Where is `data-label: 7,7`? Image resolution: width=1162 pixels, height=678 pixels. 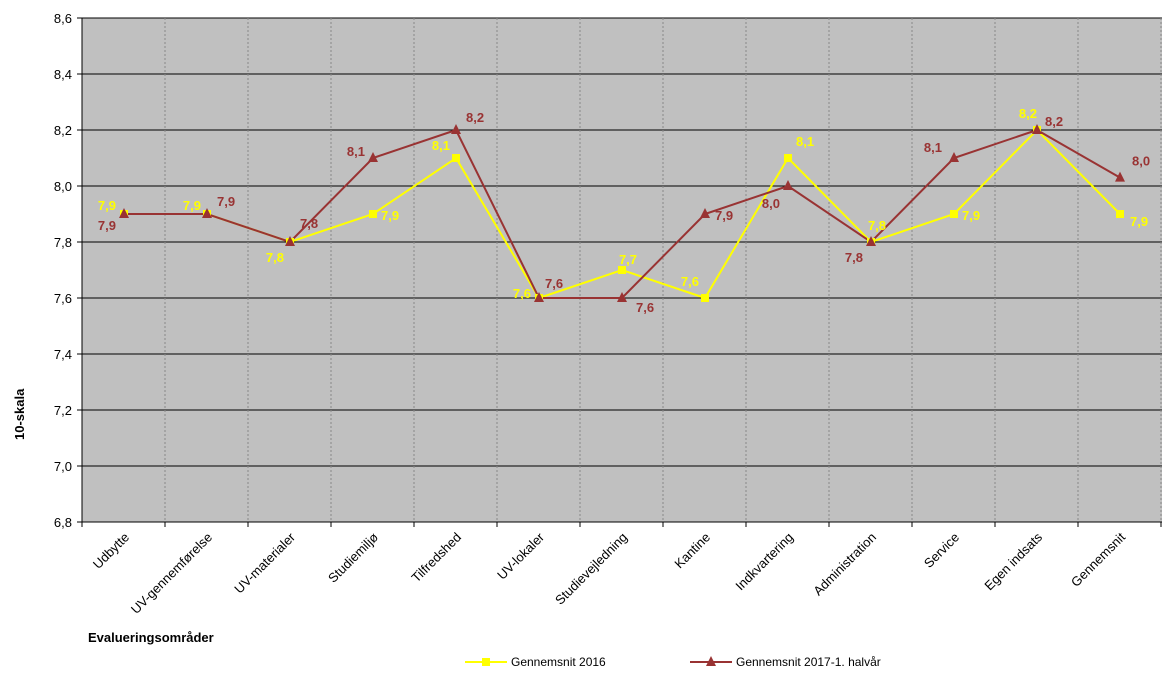
data-label: 7,7 is located at coordinates (628, 259).